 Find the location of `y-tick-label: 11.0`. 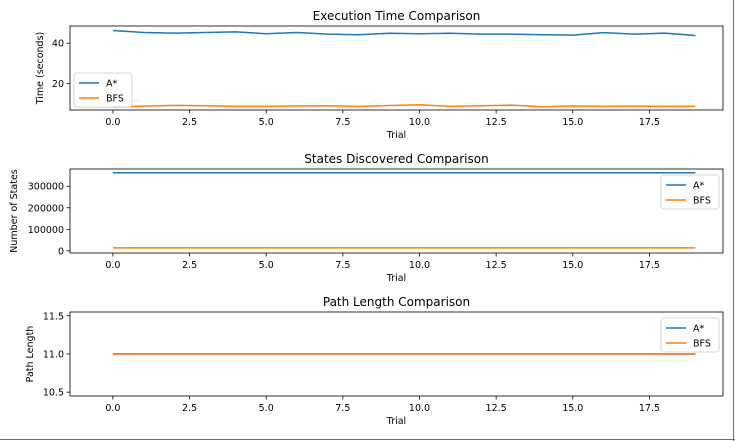

y-tick-label: 11.0 is located at coordinates (53, 355).